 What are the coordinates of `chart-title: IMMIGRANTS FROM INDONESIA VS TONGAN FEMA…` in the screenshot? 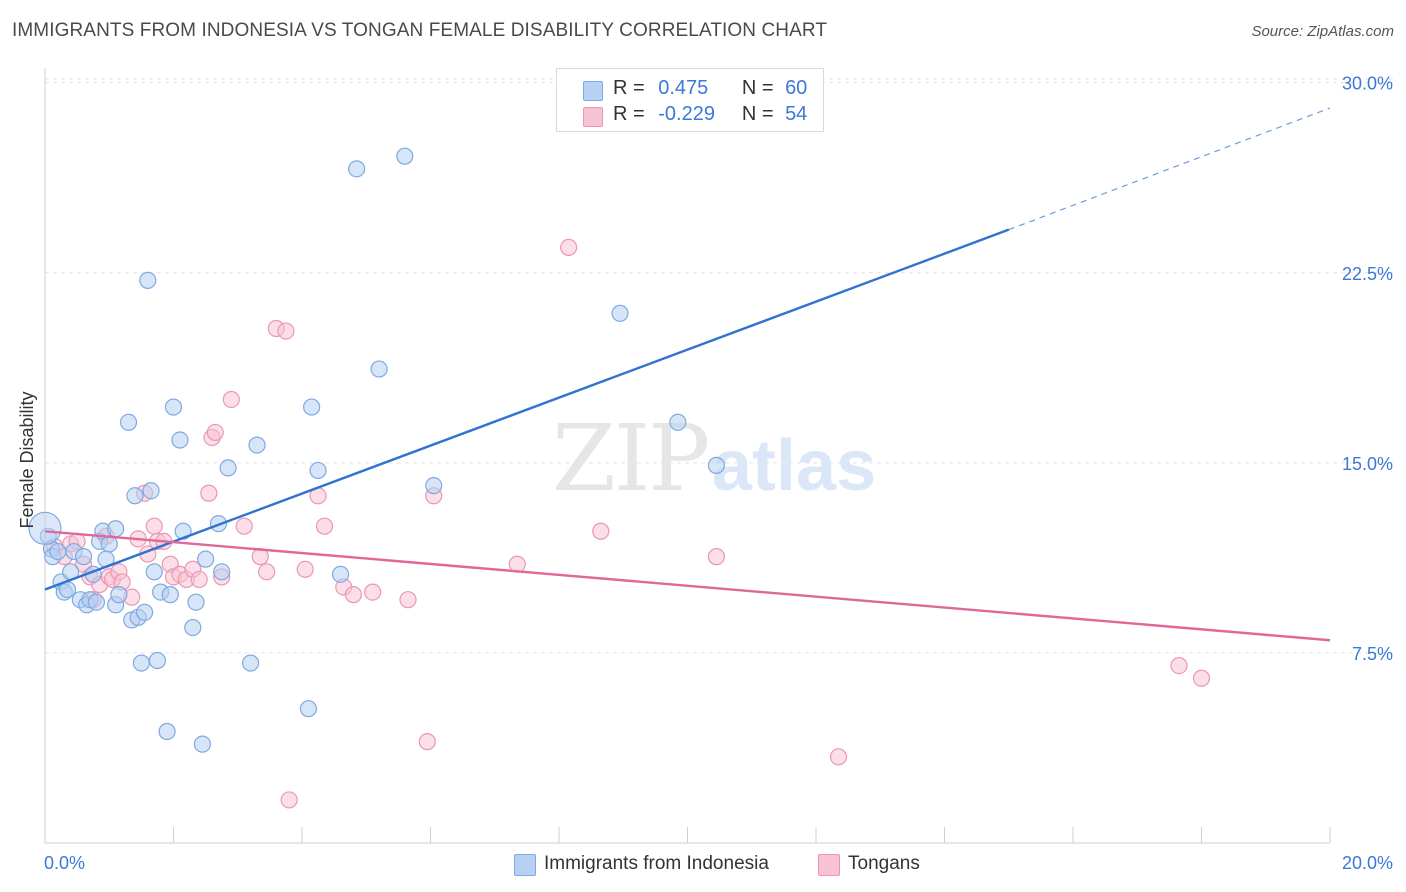 It's located at (420, 30).